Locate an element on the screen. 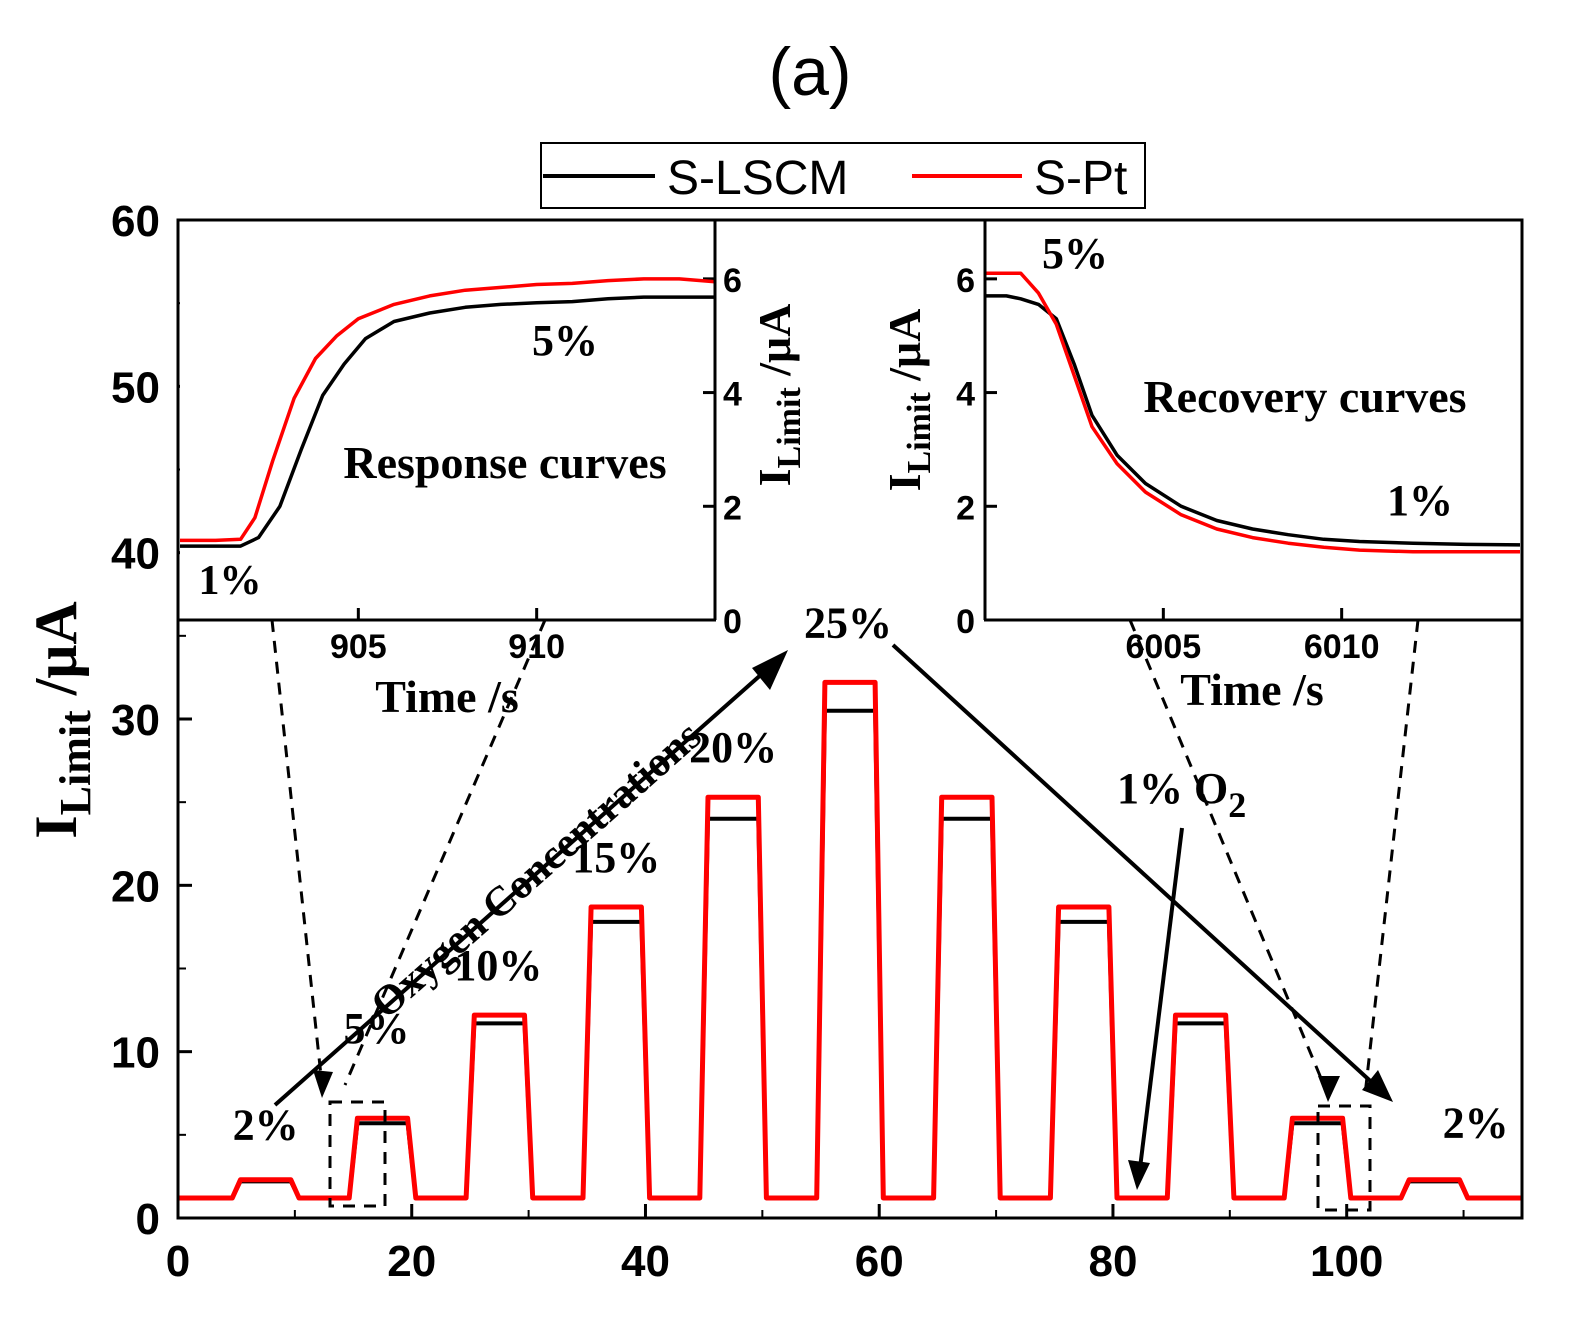 The height and width of the screenshot is (1323, 1576). step-label: 20% is located at coordinates (733, 747).